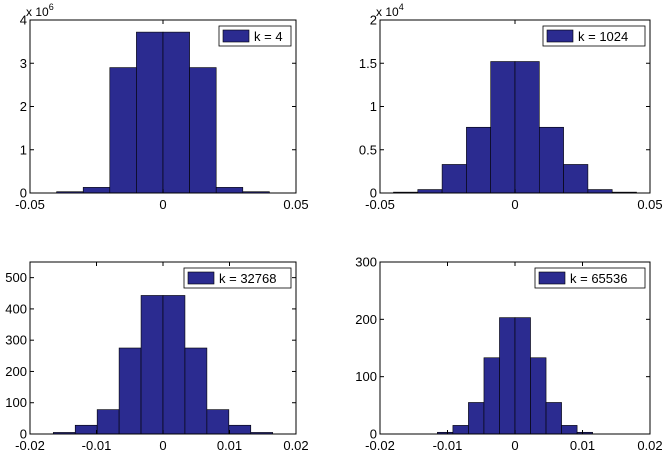 The image size is (664, 450). Describe the element at coordinates (51, 7) in the screenshot. I see `axis-exponent-power: 6` at that location.